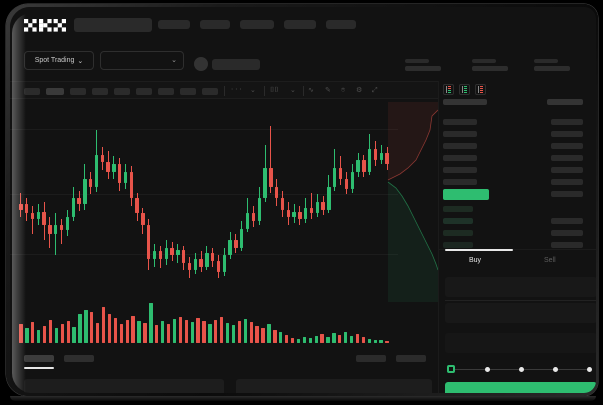 This screenshot has height=405, width=603. Describe the element at coordinates (520, 343) in the screenshot. I see `order-total-field` at that location.